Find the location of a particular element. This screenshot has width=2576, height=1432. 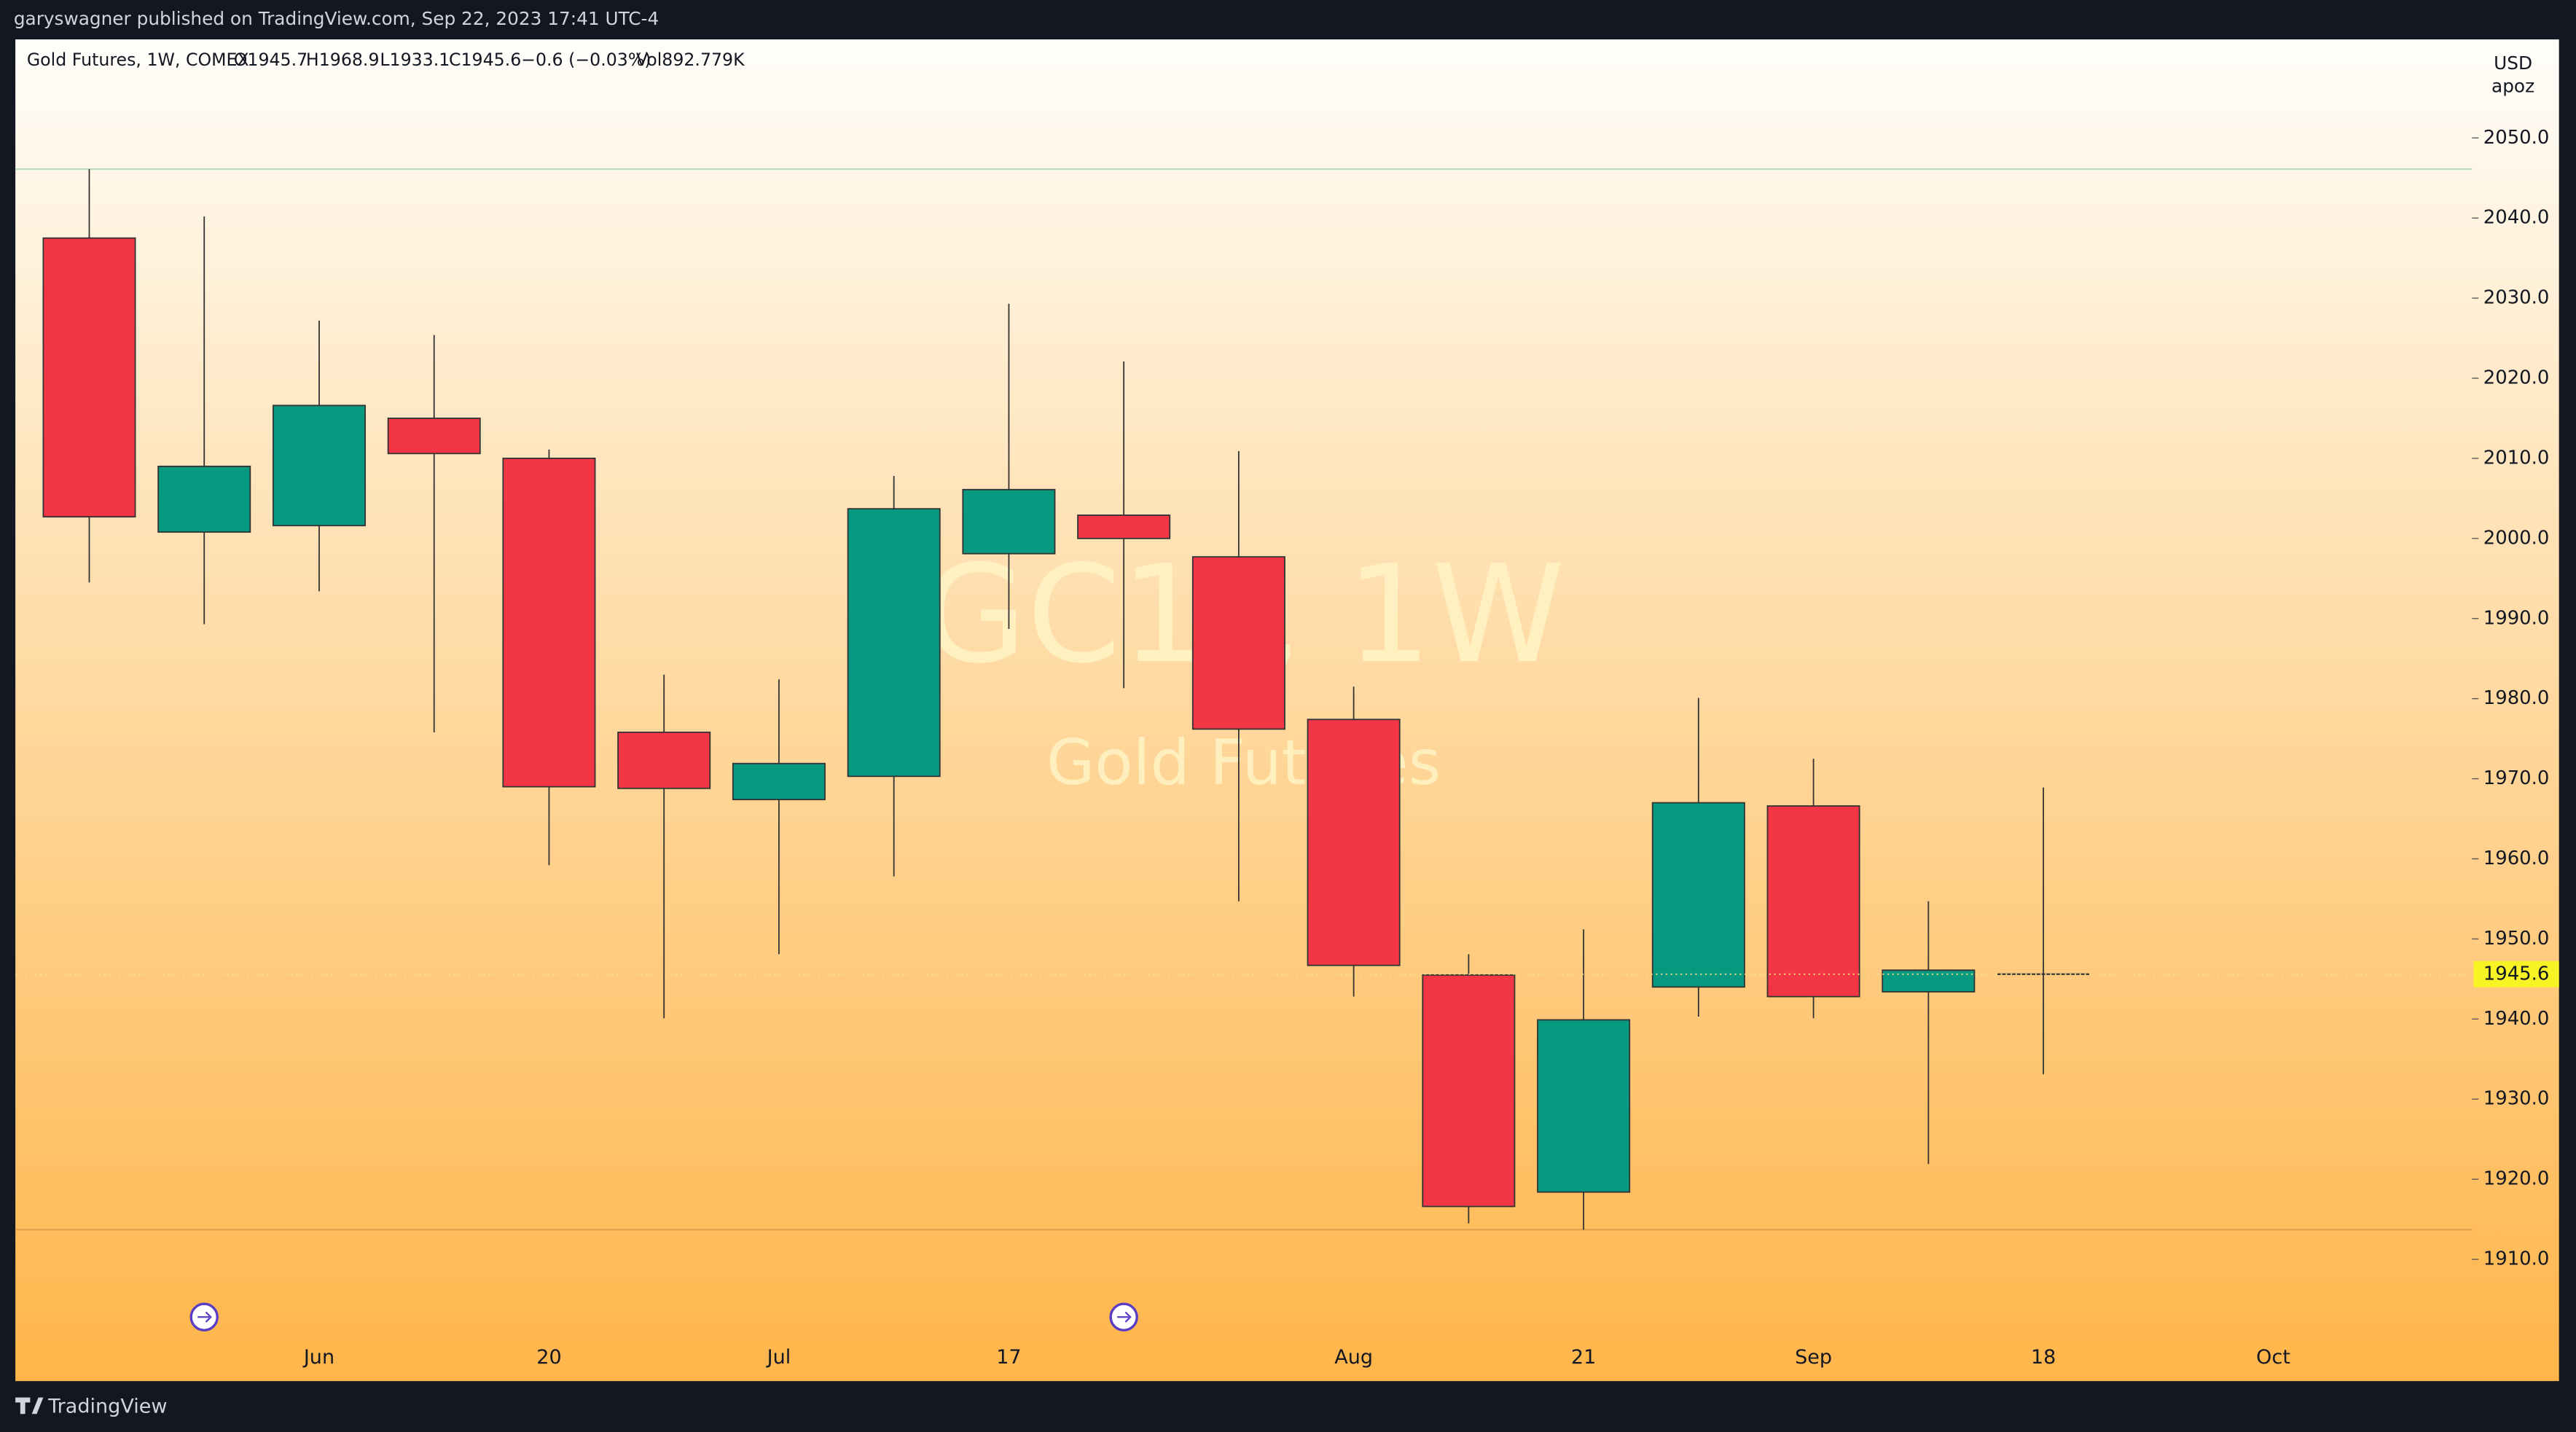

last-price-label: 1945.6 is located at coordinates (2516, 974).